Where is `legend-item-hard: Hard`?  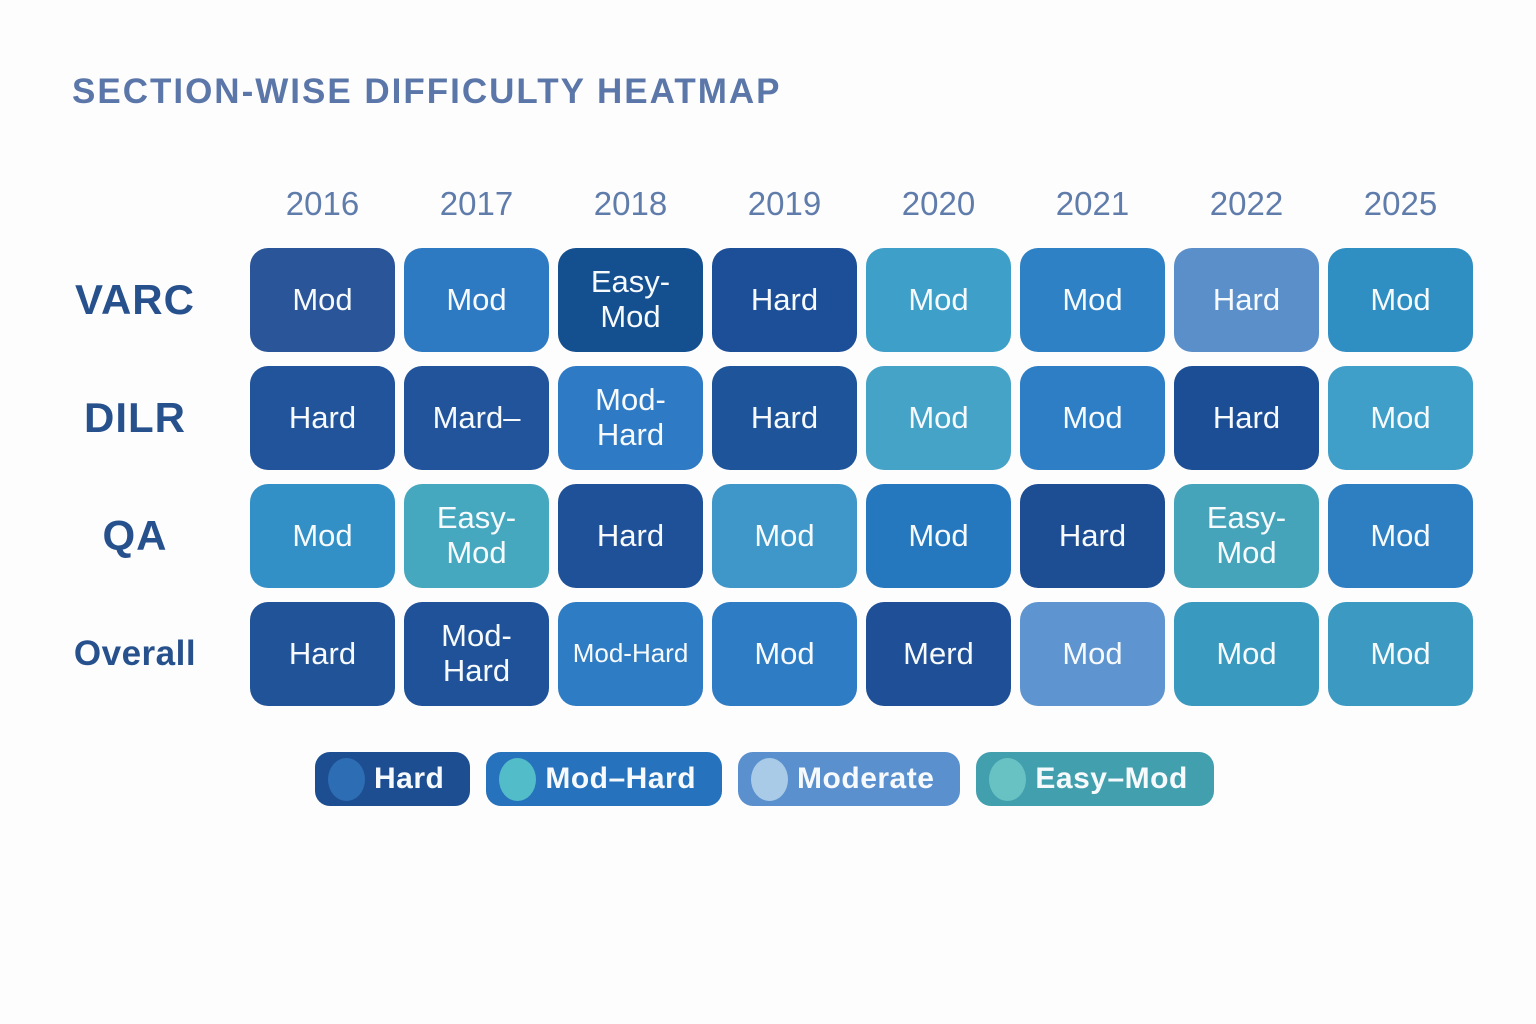
legend-item-hard: Hard is located at coordinates (393, 779).